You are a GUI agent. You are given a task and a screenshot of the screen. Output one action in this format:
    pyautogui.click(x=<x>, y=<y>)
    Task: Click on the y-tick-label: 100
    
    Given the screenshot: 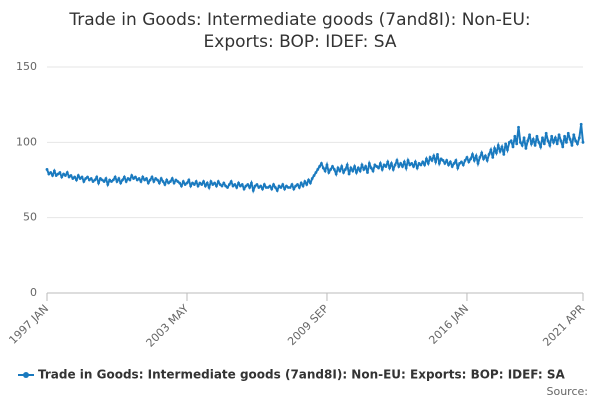 What is the action you would take?
    pyautogui.click(x=26, y=141)
    